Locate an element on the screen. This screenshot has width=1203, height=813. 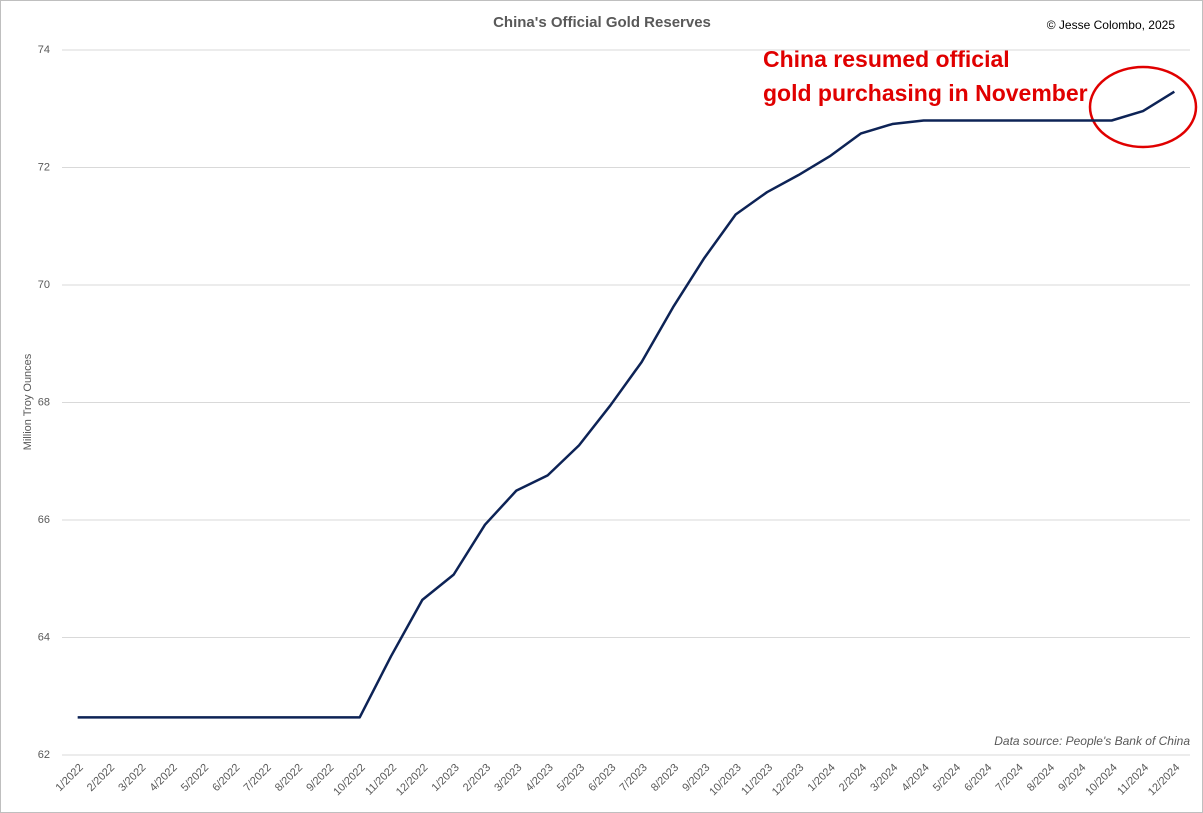
y-tick-label: 70 is located at coordinates (44, 285).